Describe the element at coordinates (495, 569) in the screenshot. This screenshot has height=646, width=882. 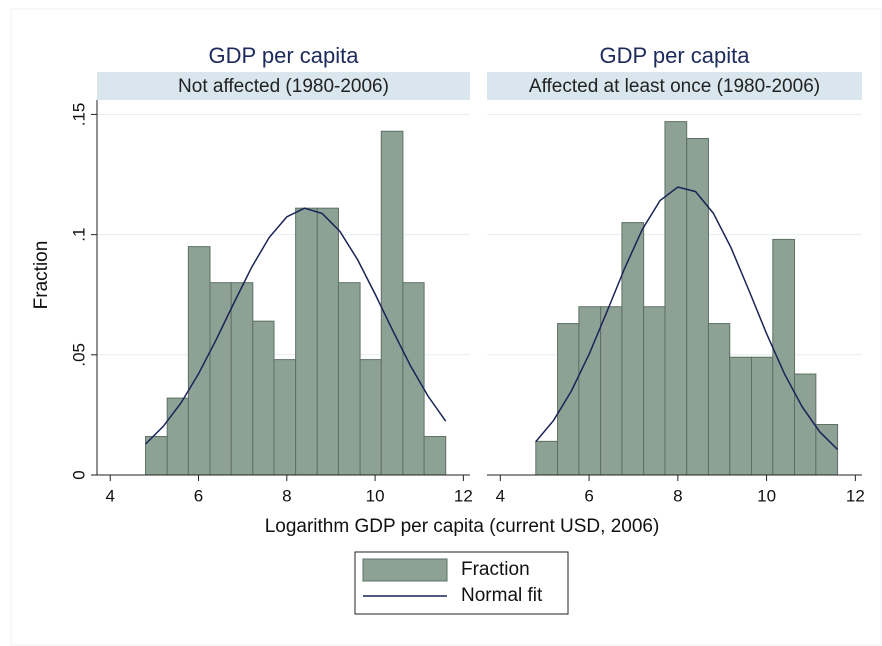
I see `legend-label: Fraction` at that location.